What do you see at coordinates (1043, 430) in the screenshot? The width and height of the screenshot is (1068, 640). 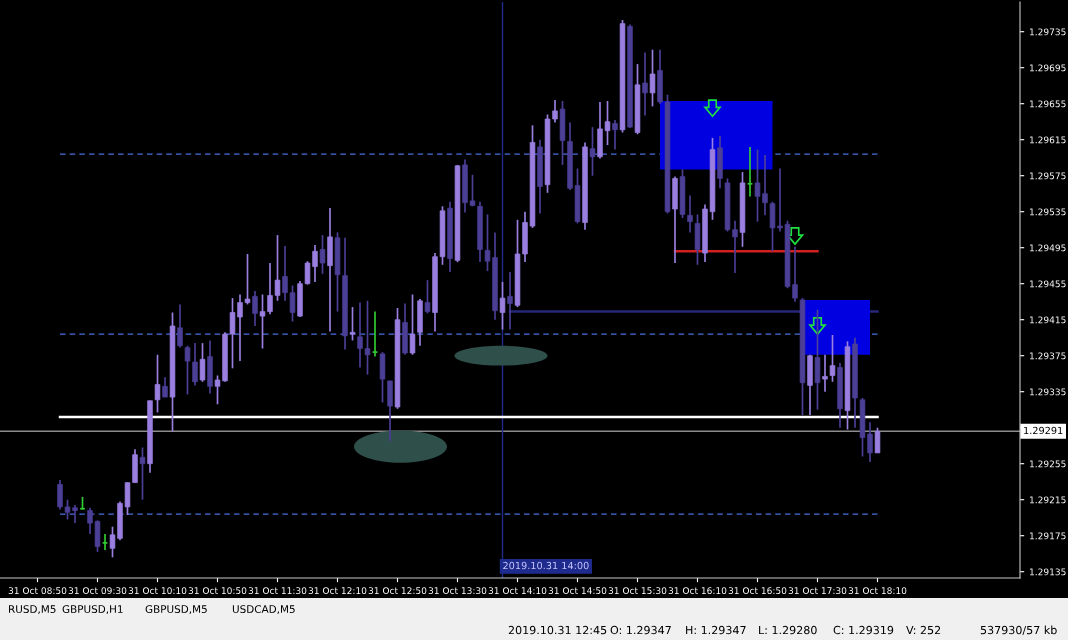 I see `ref-line-label: 1.29291` at bounding box center [1043, 430].